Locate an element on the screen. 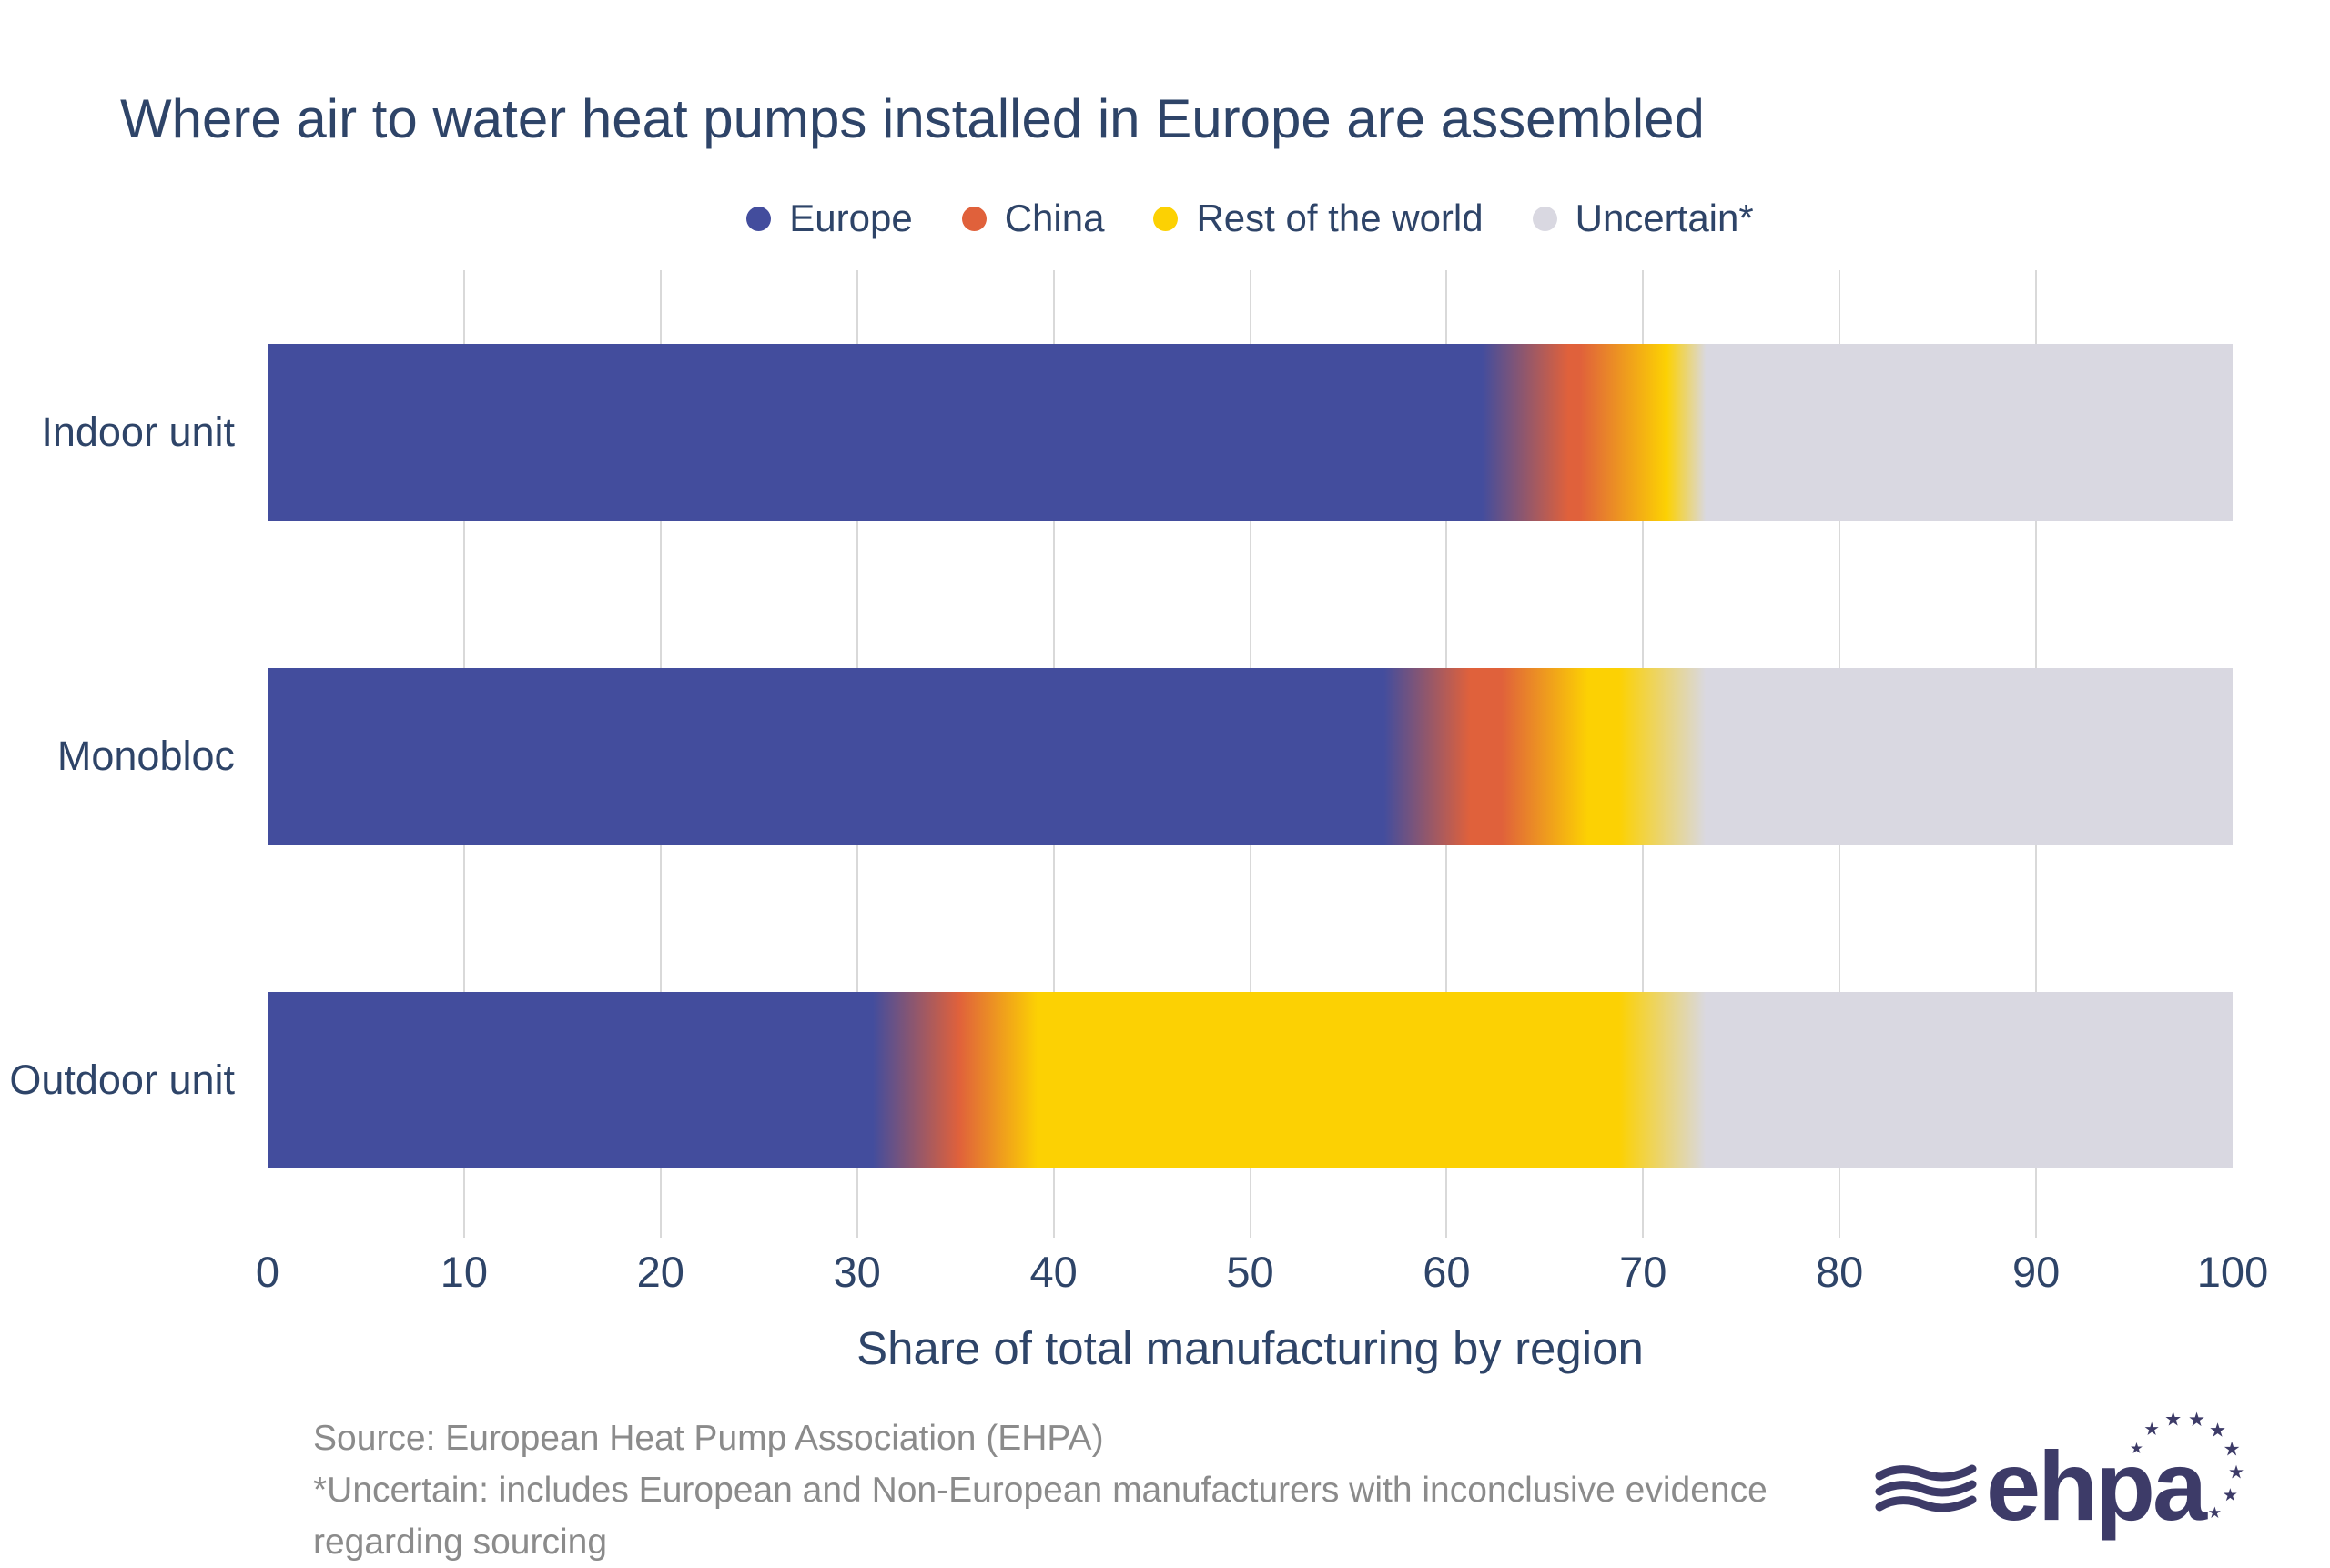 The height and width of the screenshot is (1568, 2330). legend-item-uncertain: Uncertain* is located at coordinates (1643, 218).